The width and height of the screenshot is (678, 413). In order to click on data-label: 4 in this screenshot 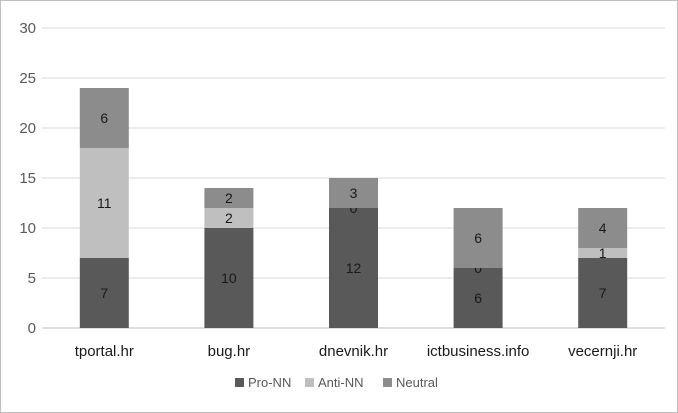, I will do `click(603, 228)`.